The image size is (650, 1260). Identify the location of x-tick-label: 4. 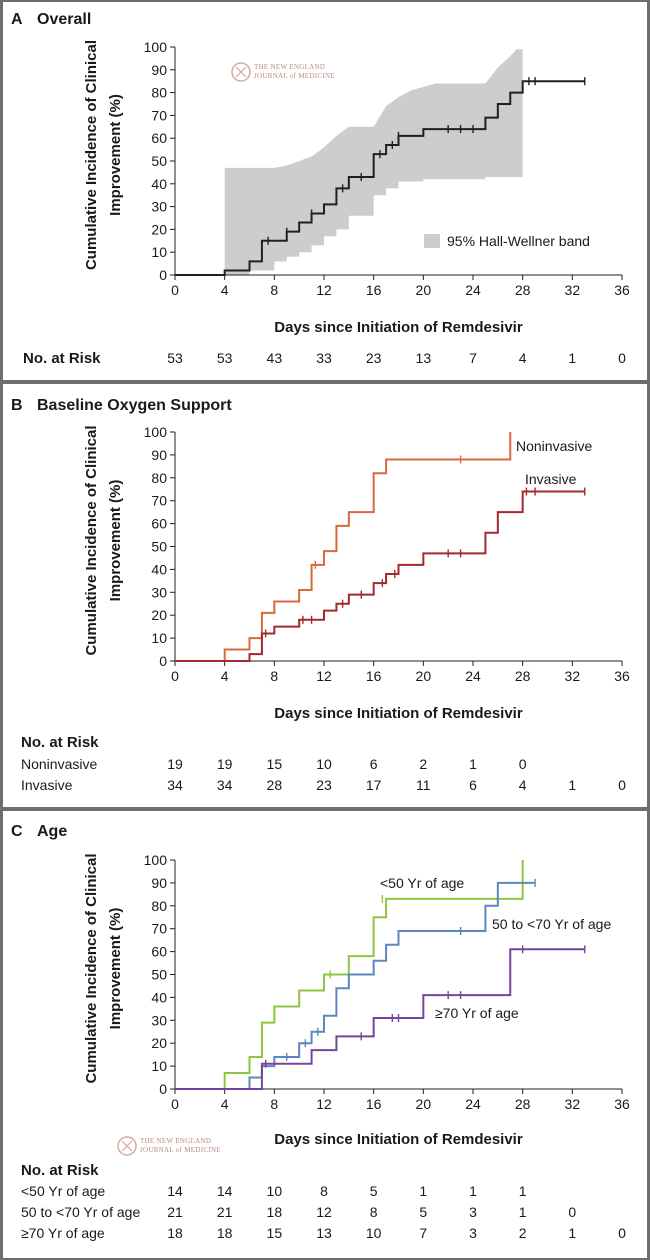
(225, 1104).